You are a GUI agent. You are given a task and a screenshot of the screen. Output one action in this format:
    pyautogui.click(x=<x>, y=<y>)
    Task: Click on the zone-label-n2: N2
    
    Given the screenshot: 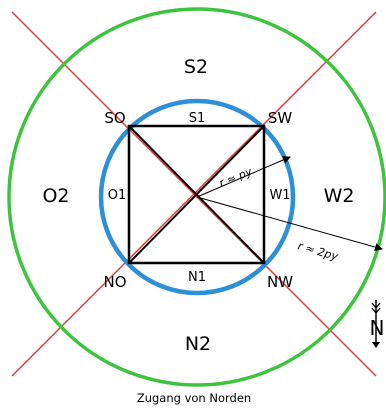 What is the action you would take?
    pyautogui.click(x=198, y=344)
    